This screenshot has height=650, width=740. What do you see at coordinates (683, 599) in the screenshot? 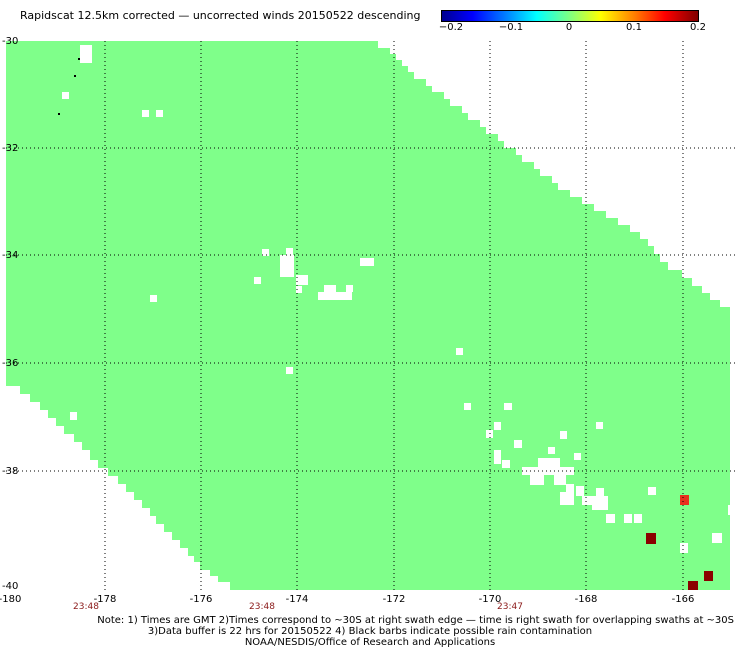
I see `lon-label: -166` at bounding box center [683, 599].